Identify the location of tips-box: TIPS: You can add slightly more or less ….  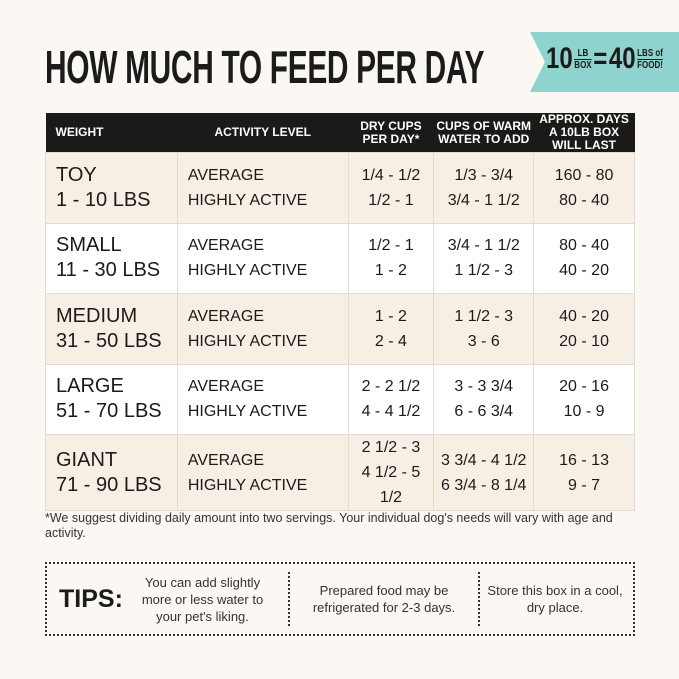
(340, 599).